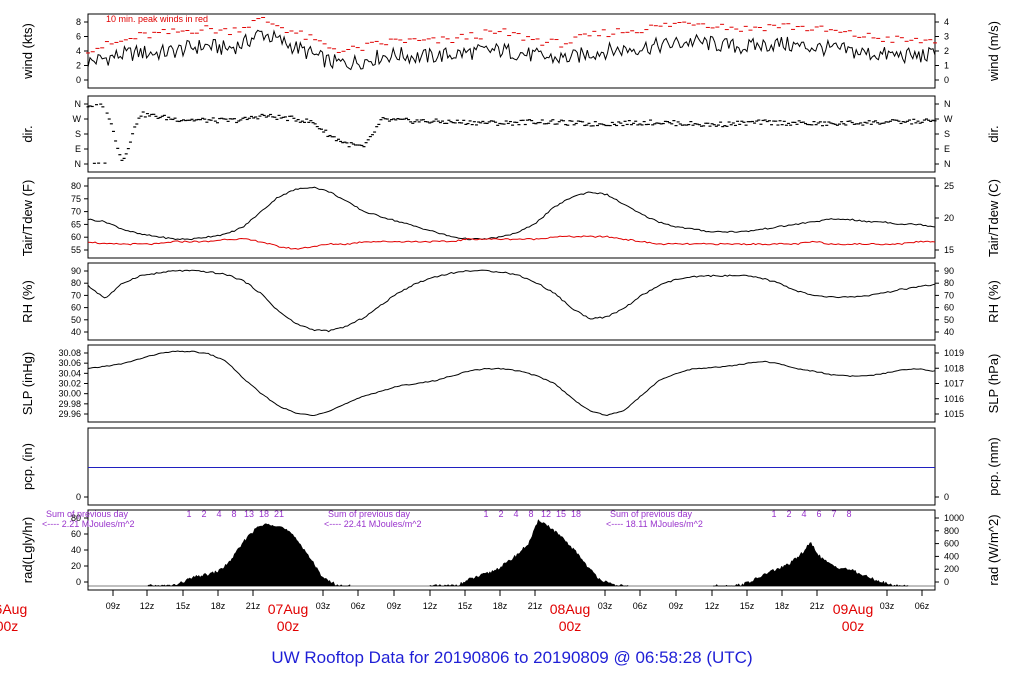 The width and height of the screenshot is (1024, 700). I want to click on y-tick-label-right: 70, so click(949, 295).